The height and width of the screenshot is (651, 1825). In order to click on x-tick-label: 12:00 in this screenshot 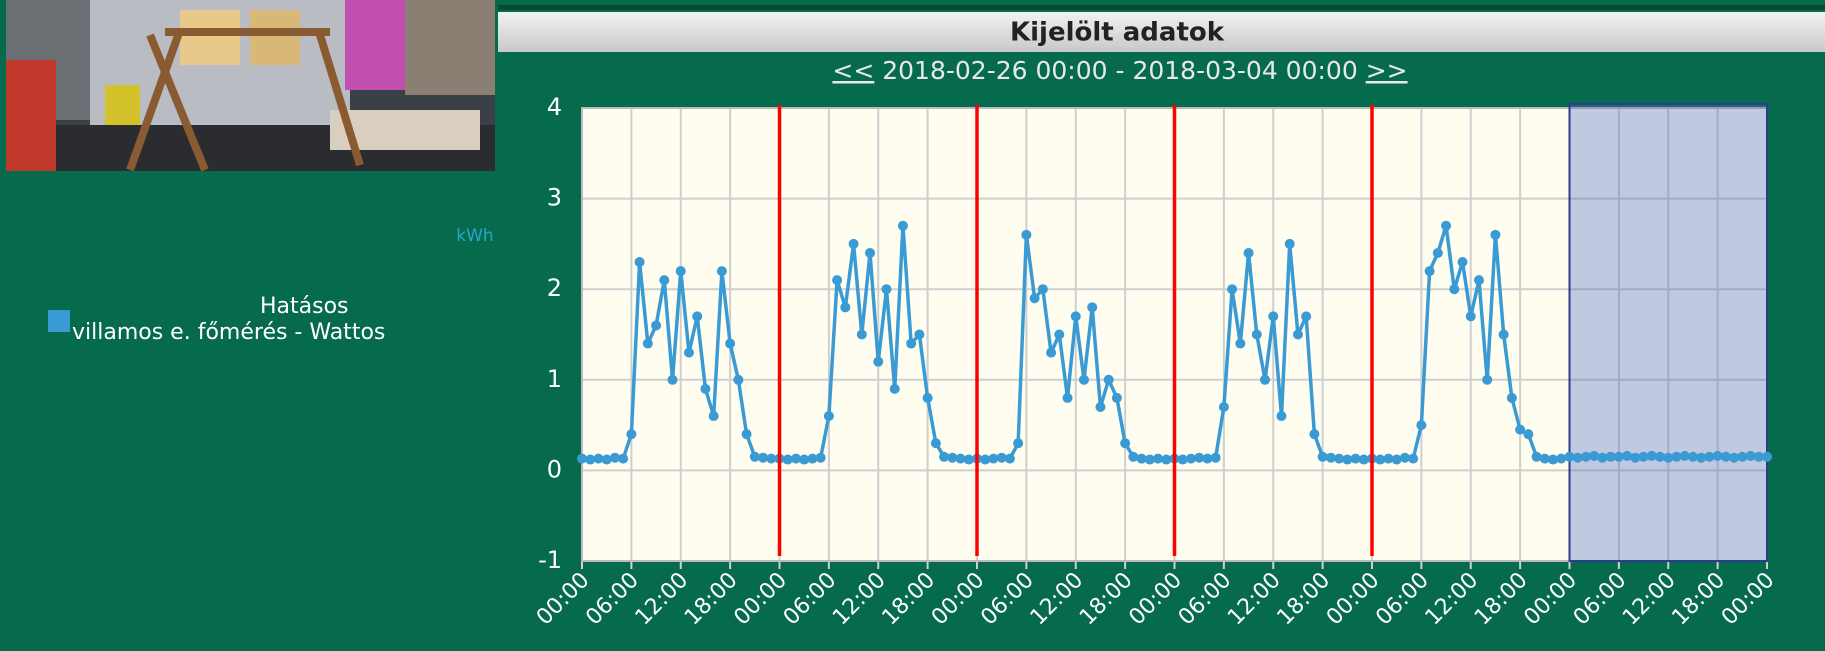, I will do `click(1057, 599)`.